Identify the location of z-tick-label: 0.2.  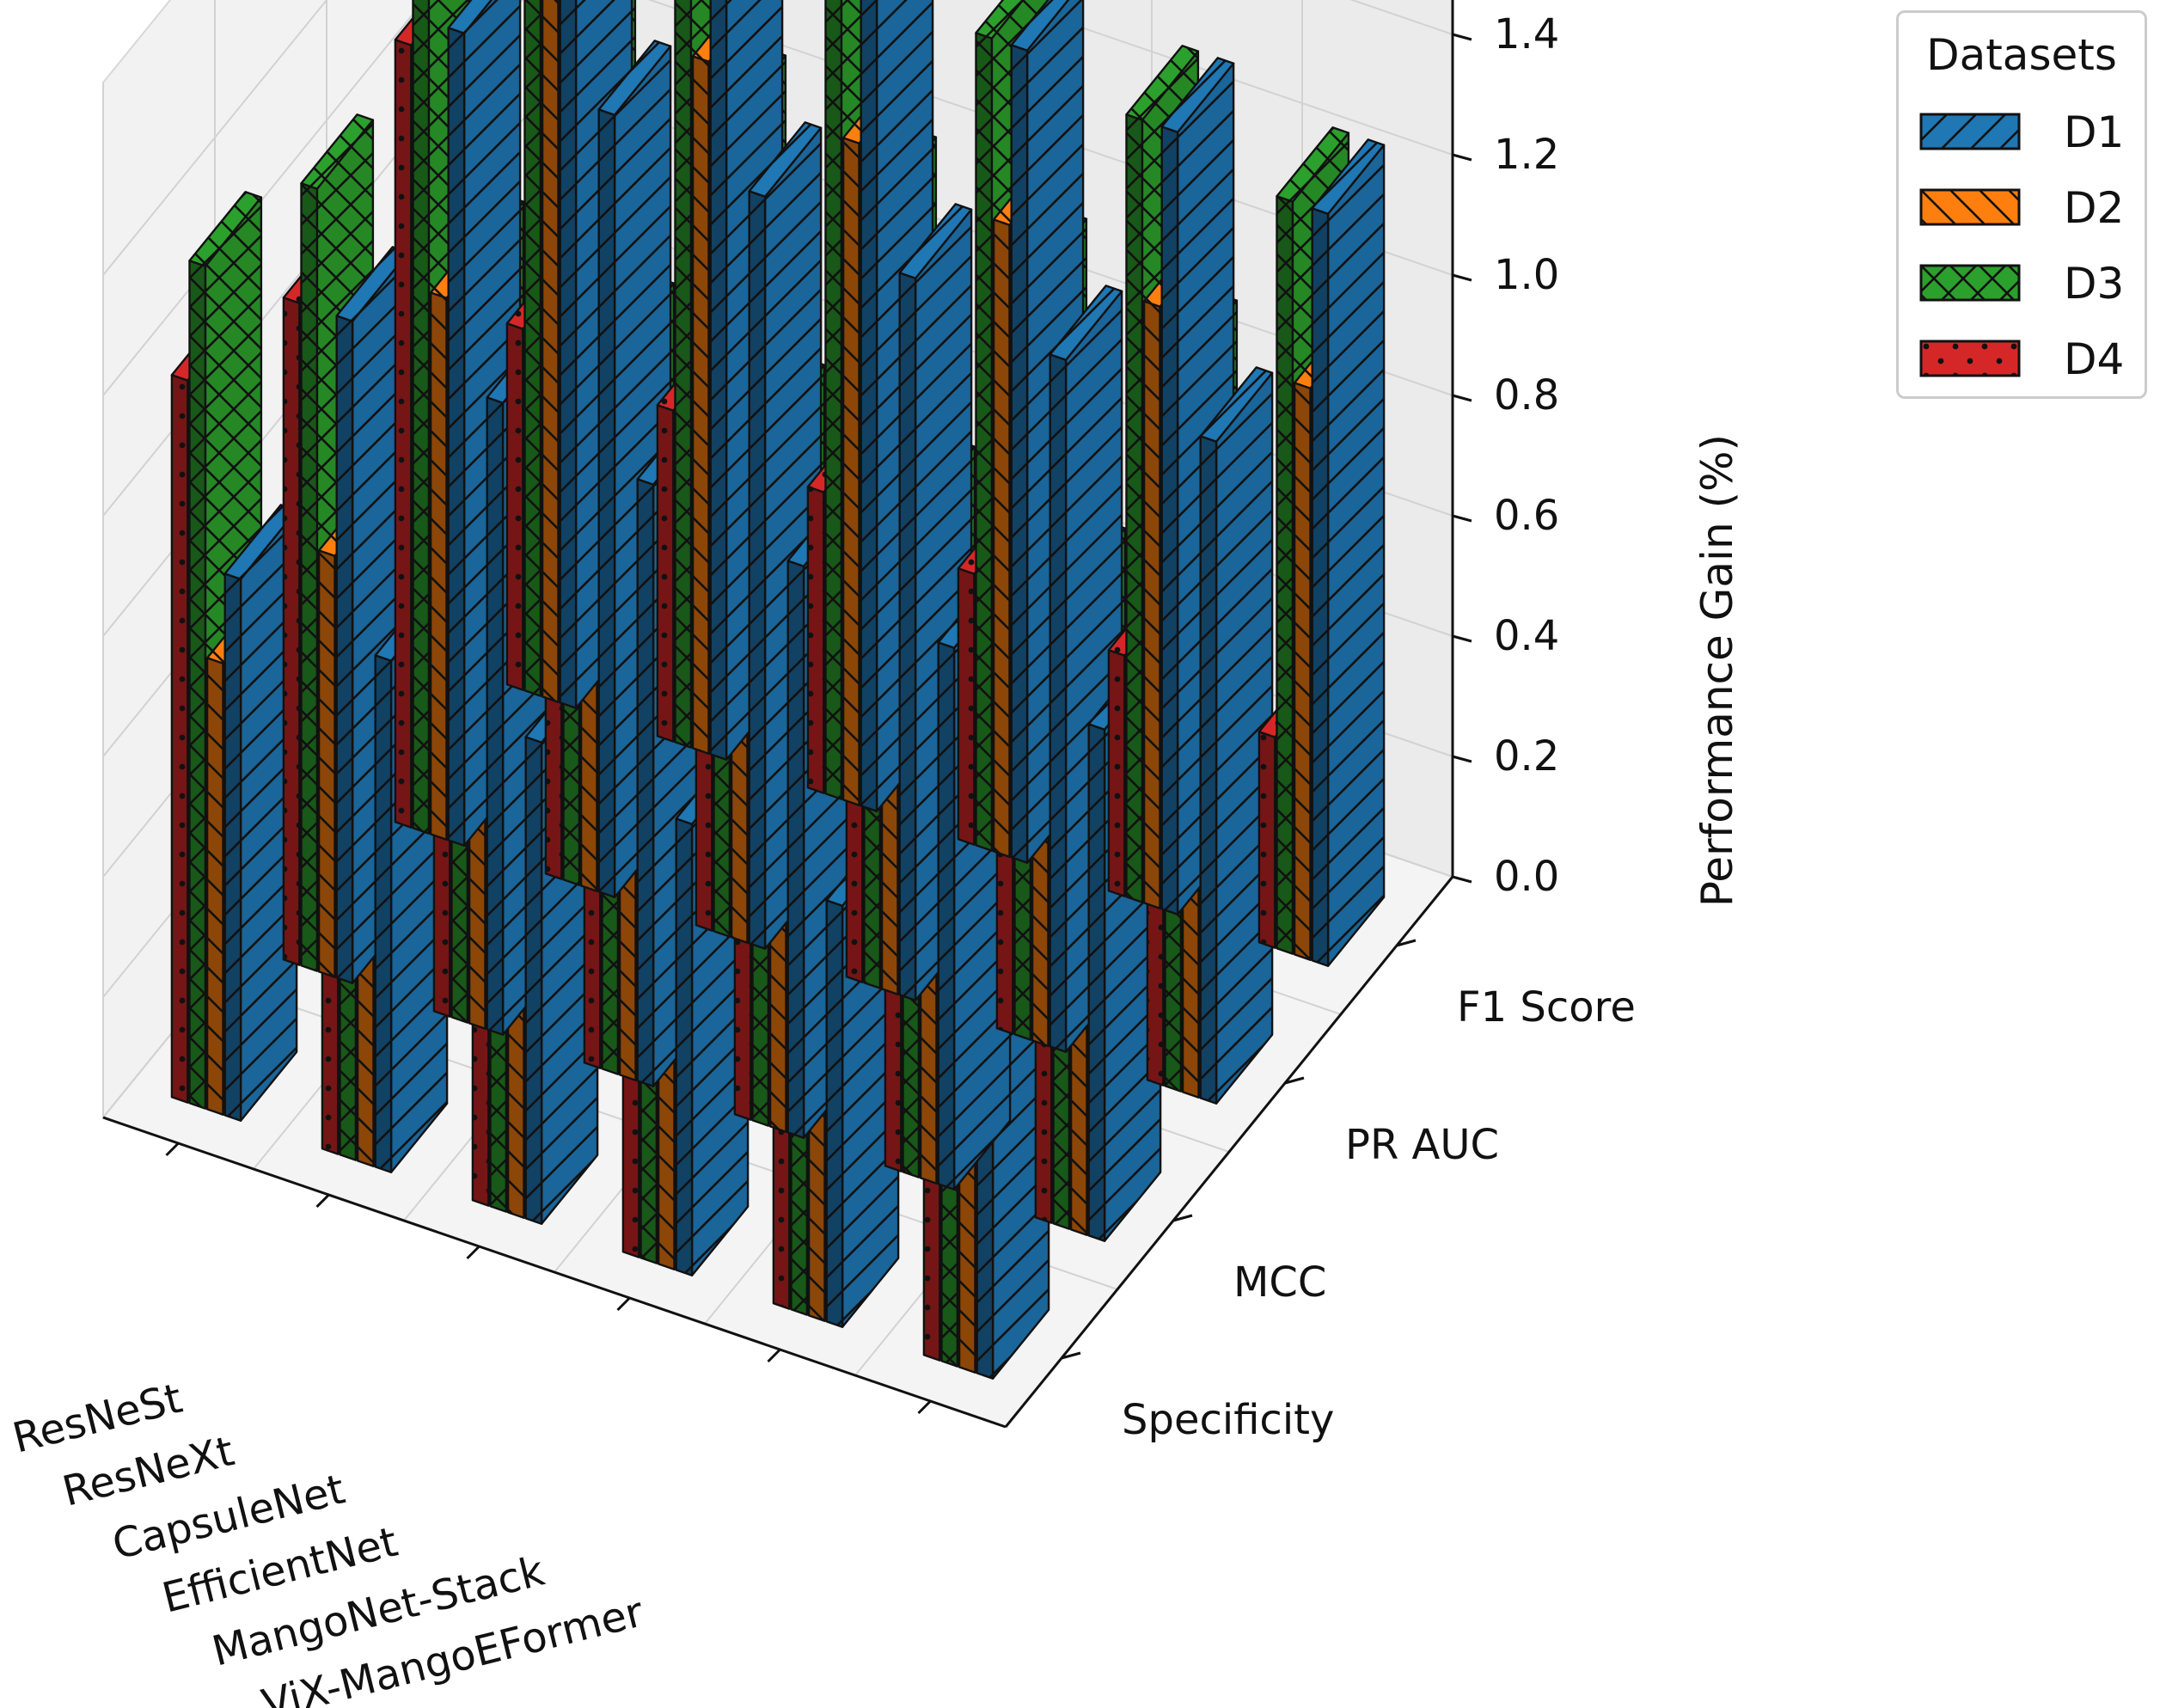
(1526, 756).